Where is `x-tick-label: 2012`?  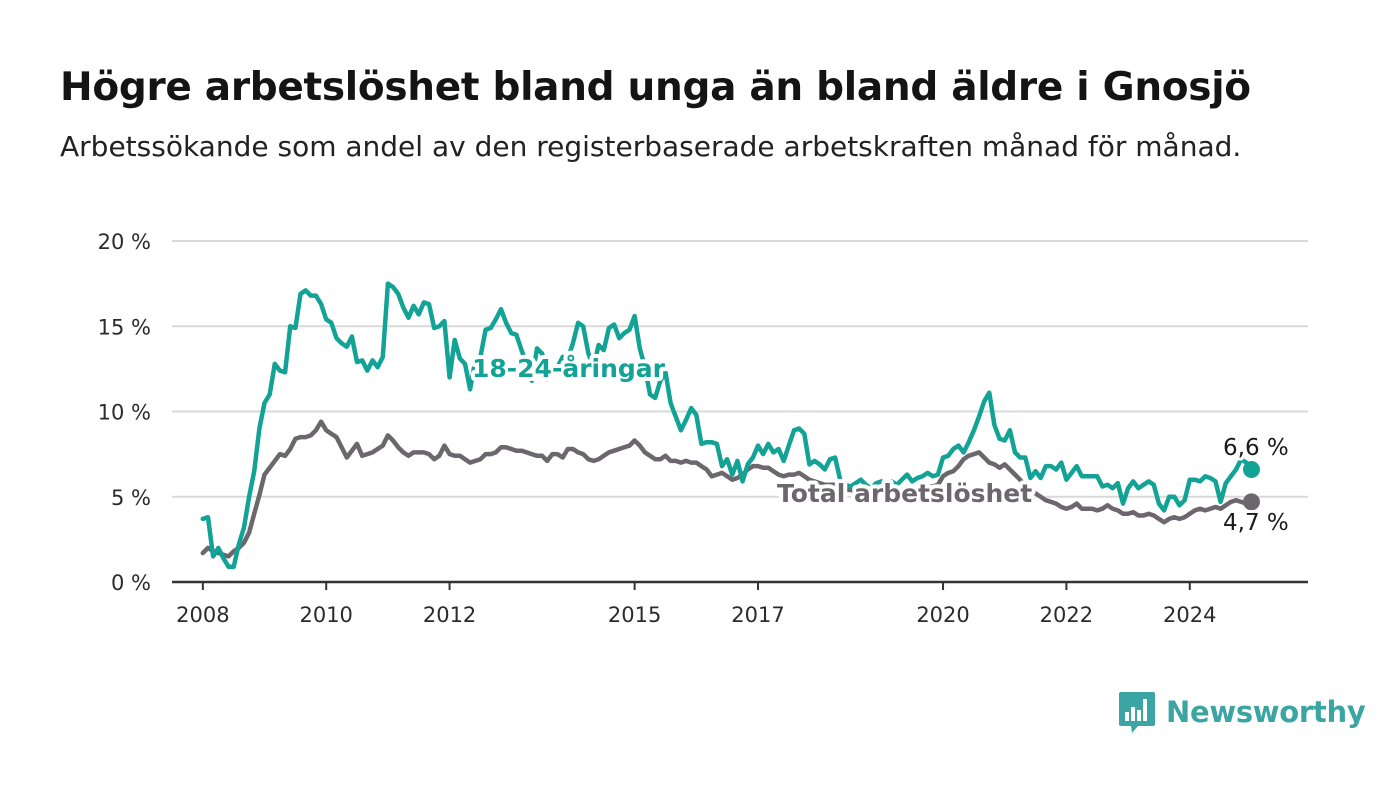 x-tick-label: 2012 is located at coordinates (449, 615).